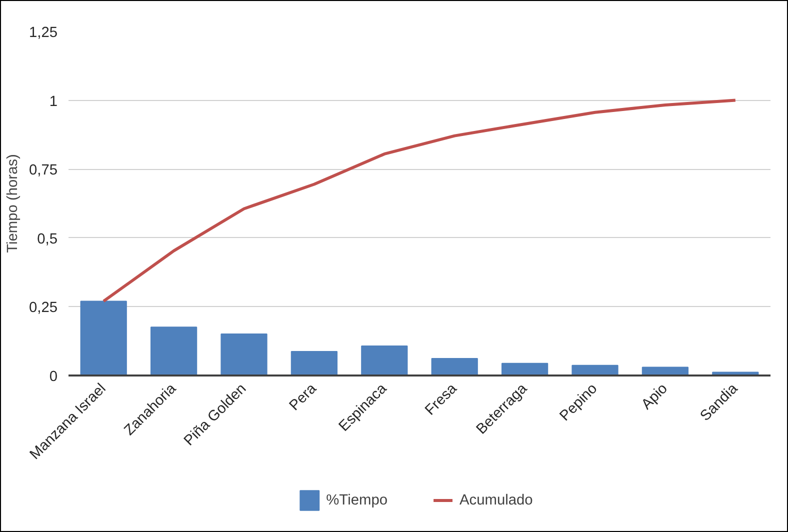 This screenshot has width=788, height=532. I want to click on y-tick-label: 0,75, so click(43, 170).